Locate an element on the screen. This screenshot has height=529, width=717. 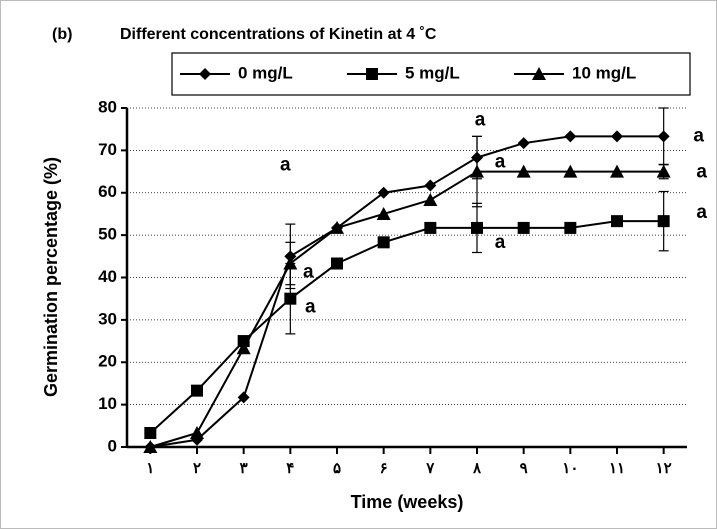
x-tick-label: ۶ is located at coordinates (384, 468).